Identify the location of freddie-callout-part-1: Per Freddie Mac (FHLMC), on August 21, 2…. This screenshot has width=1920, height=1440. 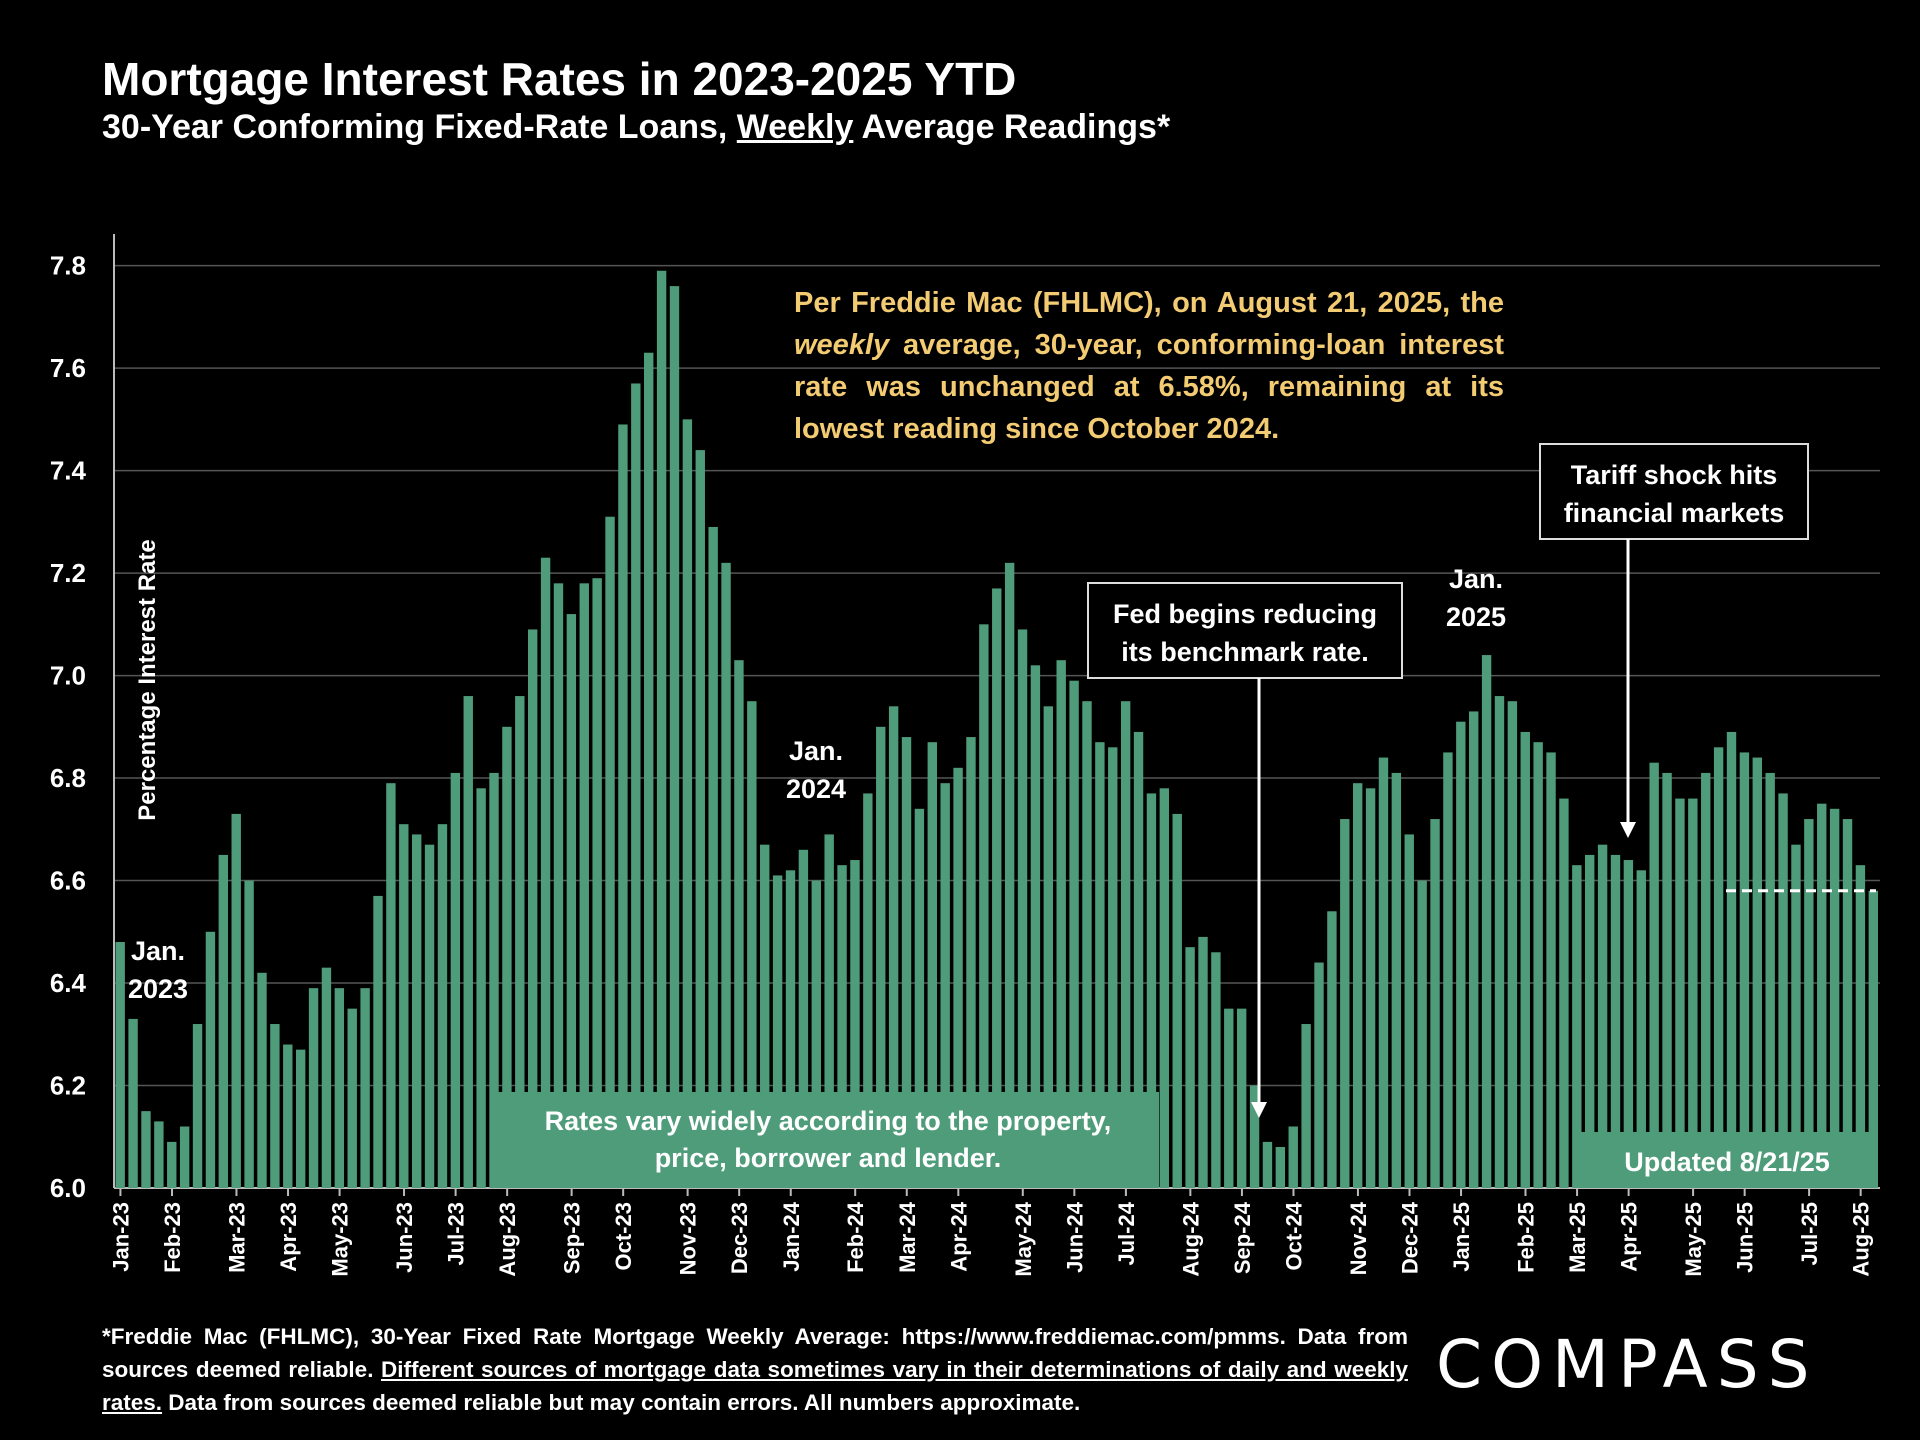
(1149, 303).